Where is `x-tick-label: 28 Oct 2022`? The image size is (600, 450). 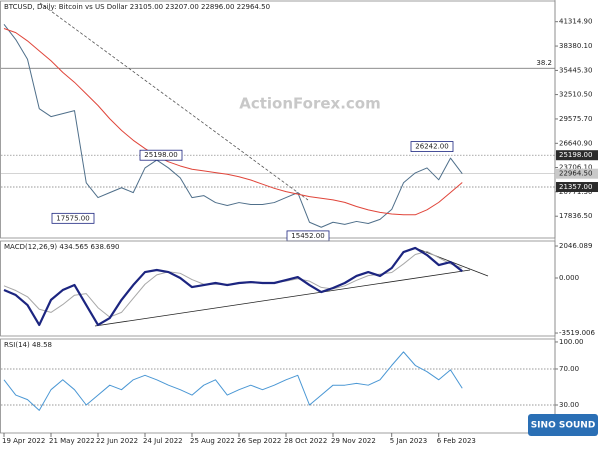
x-tick-label: 28 Oct 2022 is located at coordinates (305, 441).